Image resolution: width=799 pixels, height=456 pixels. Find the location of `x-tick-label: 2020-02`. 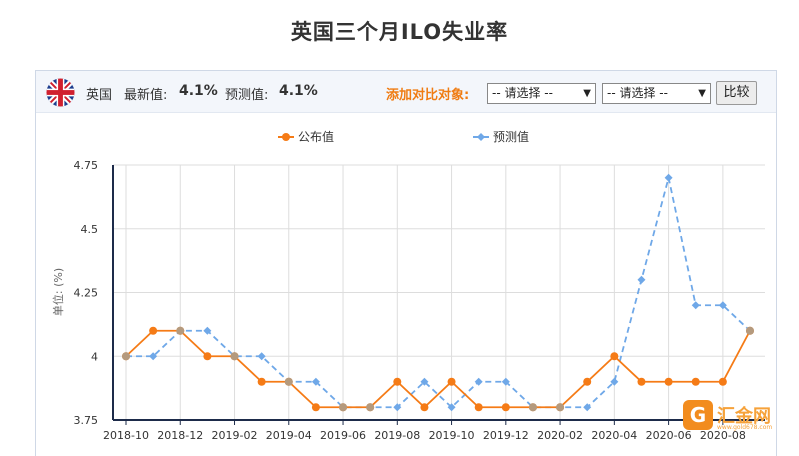

x-tick-label: 2020-02 is located at coordinates (560, 435).